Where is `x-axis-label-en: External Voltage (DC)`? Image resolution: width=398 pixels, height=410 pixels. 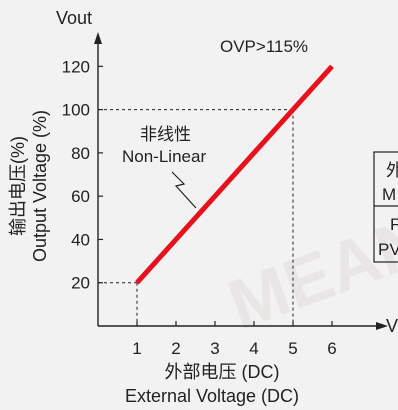 x-axis-label-en: External Voltage (DC) is located at coordinates (212, 396).